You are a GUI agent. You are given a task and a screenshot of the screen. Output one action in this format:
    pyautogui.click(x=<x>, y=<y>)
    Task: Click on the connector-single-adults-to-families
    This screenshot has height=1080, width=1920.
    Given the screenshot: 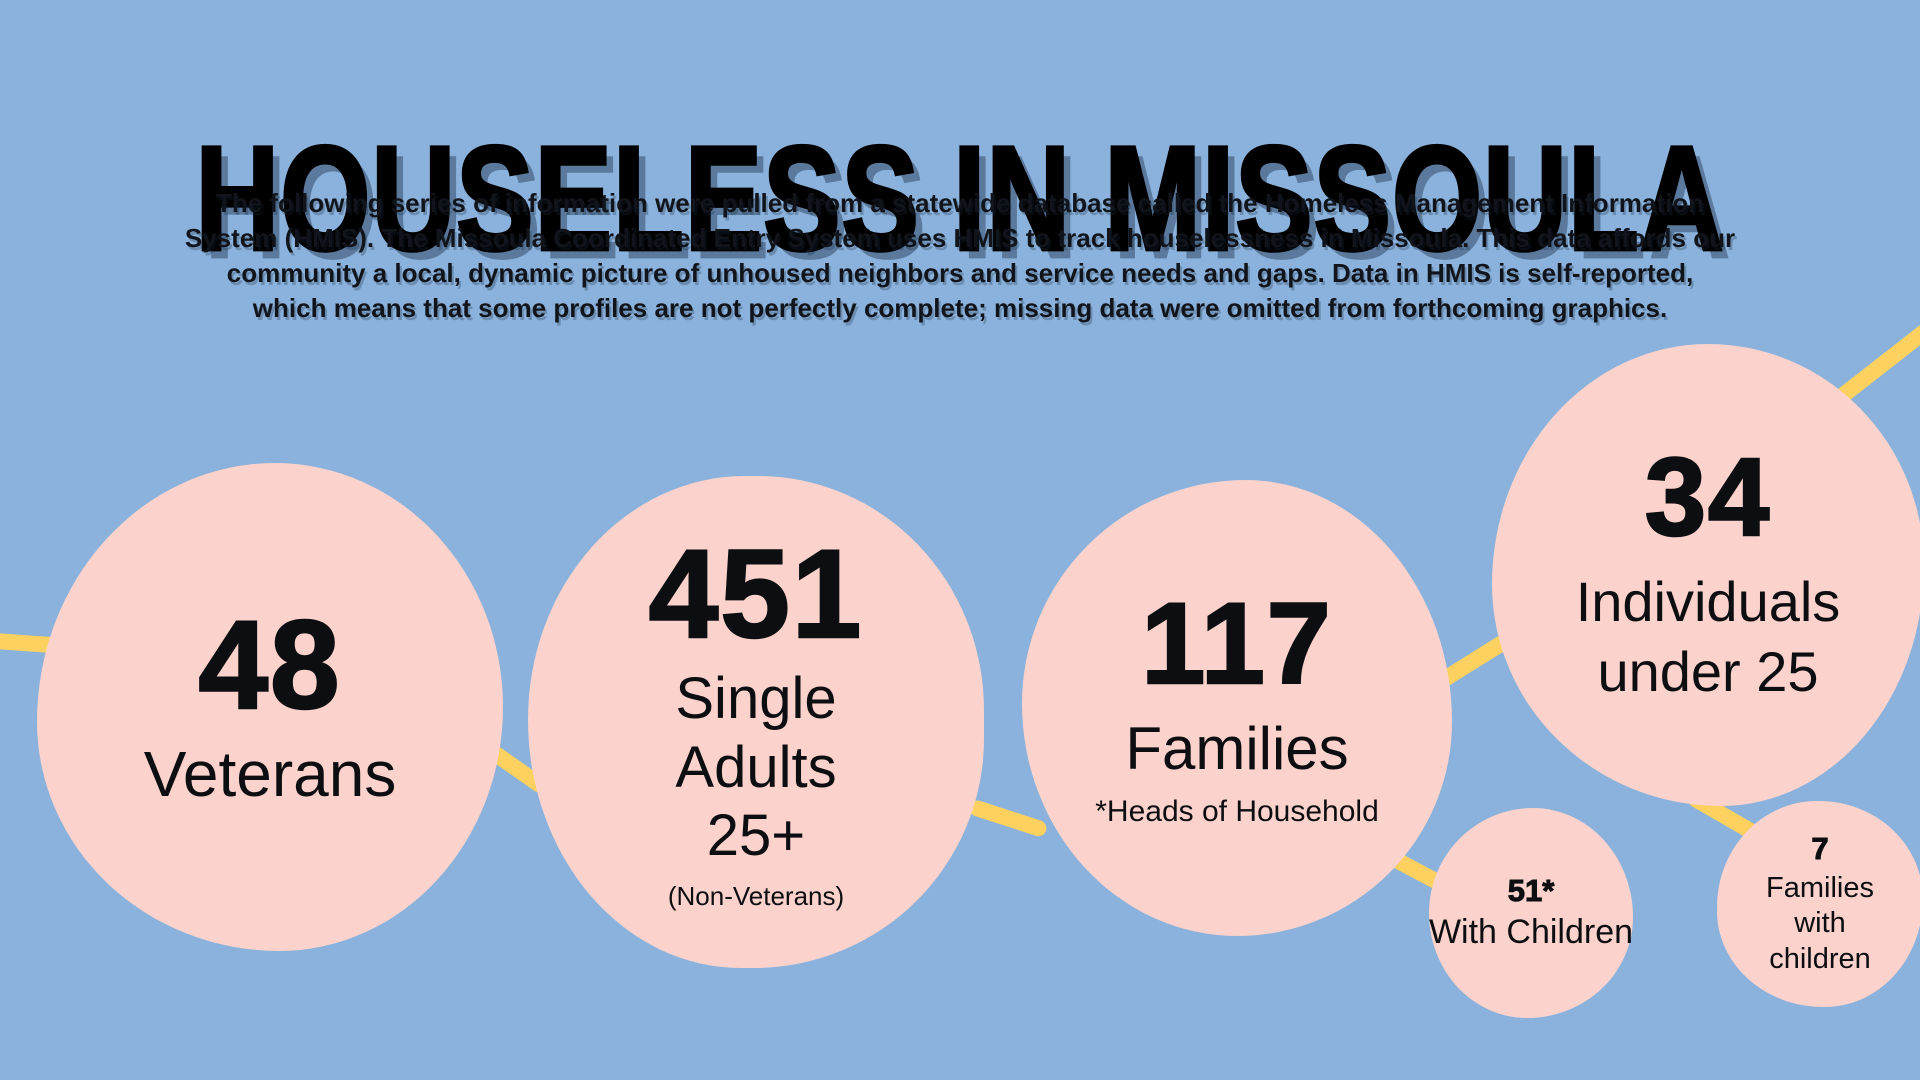 What is the action you would take?
    pyautogui.click(x=1008, y=818)
    